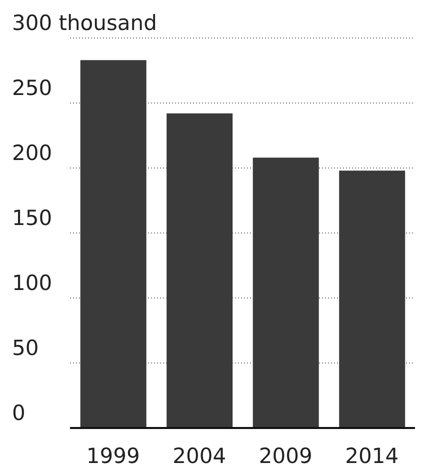  I want to click on y-tick-label: 100, so click(32, 283).